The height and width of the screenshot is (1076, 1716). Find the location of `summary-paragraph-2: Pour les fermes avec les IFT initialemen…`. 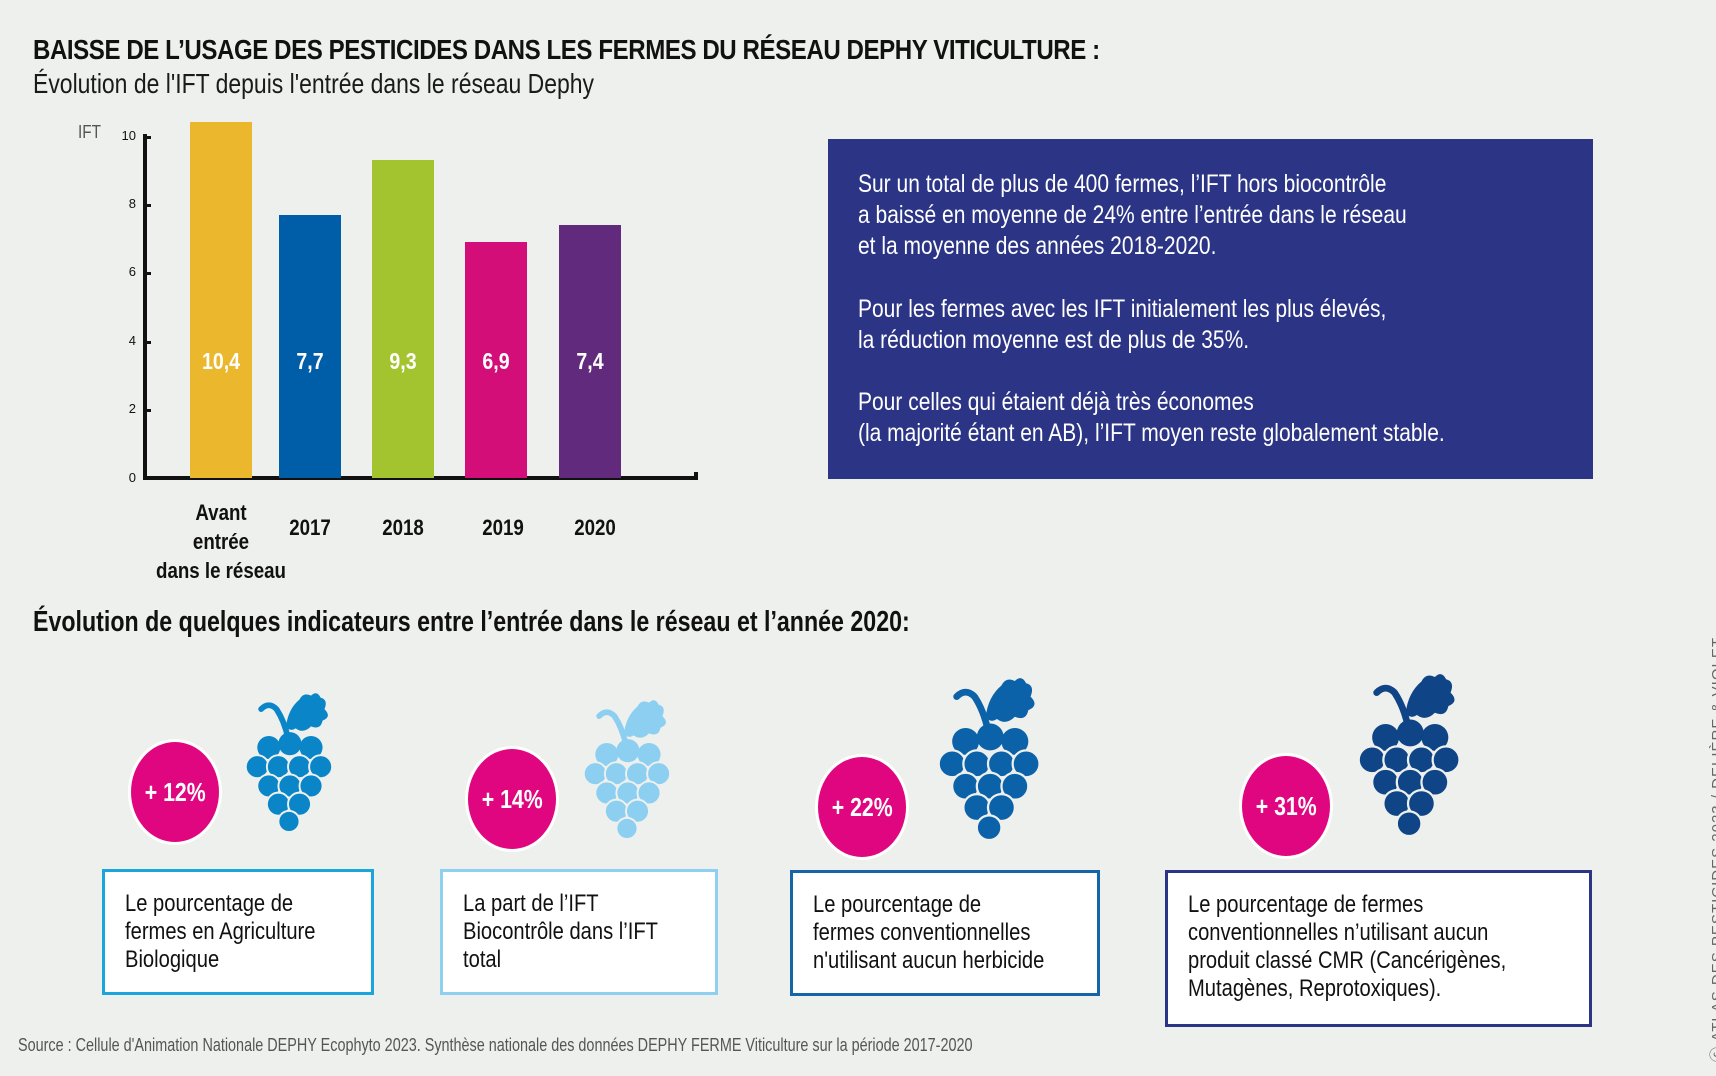

summary-paragraph-2: Pour les fermes avec les IFT initialemen… is located at coordinates (1122, 325).